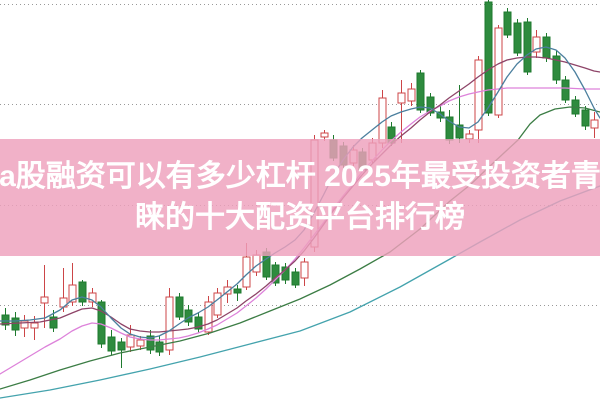  Describe the element at coordinates (300, 176) in the screenshot. I see `headline-line-1: a股融资可以有多少杠杆 2025年最受投资者青` at that location.